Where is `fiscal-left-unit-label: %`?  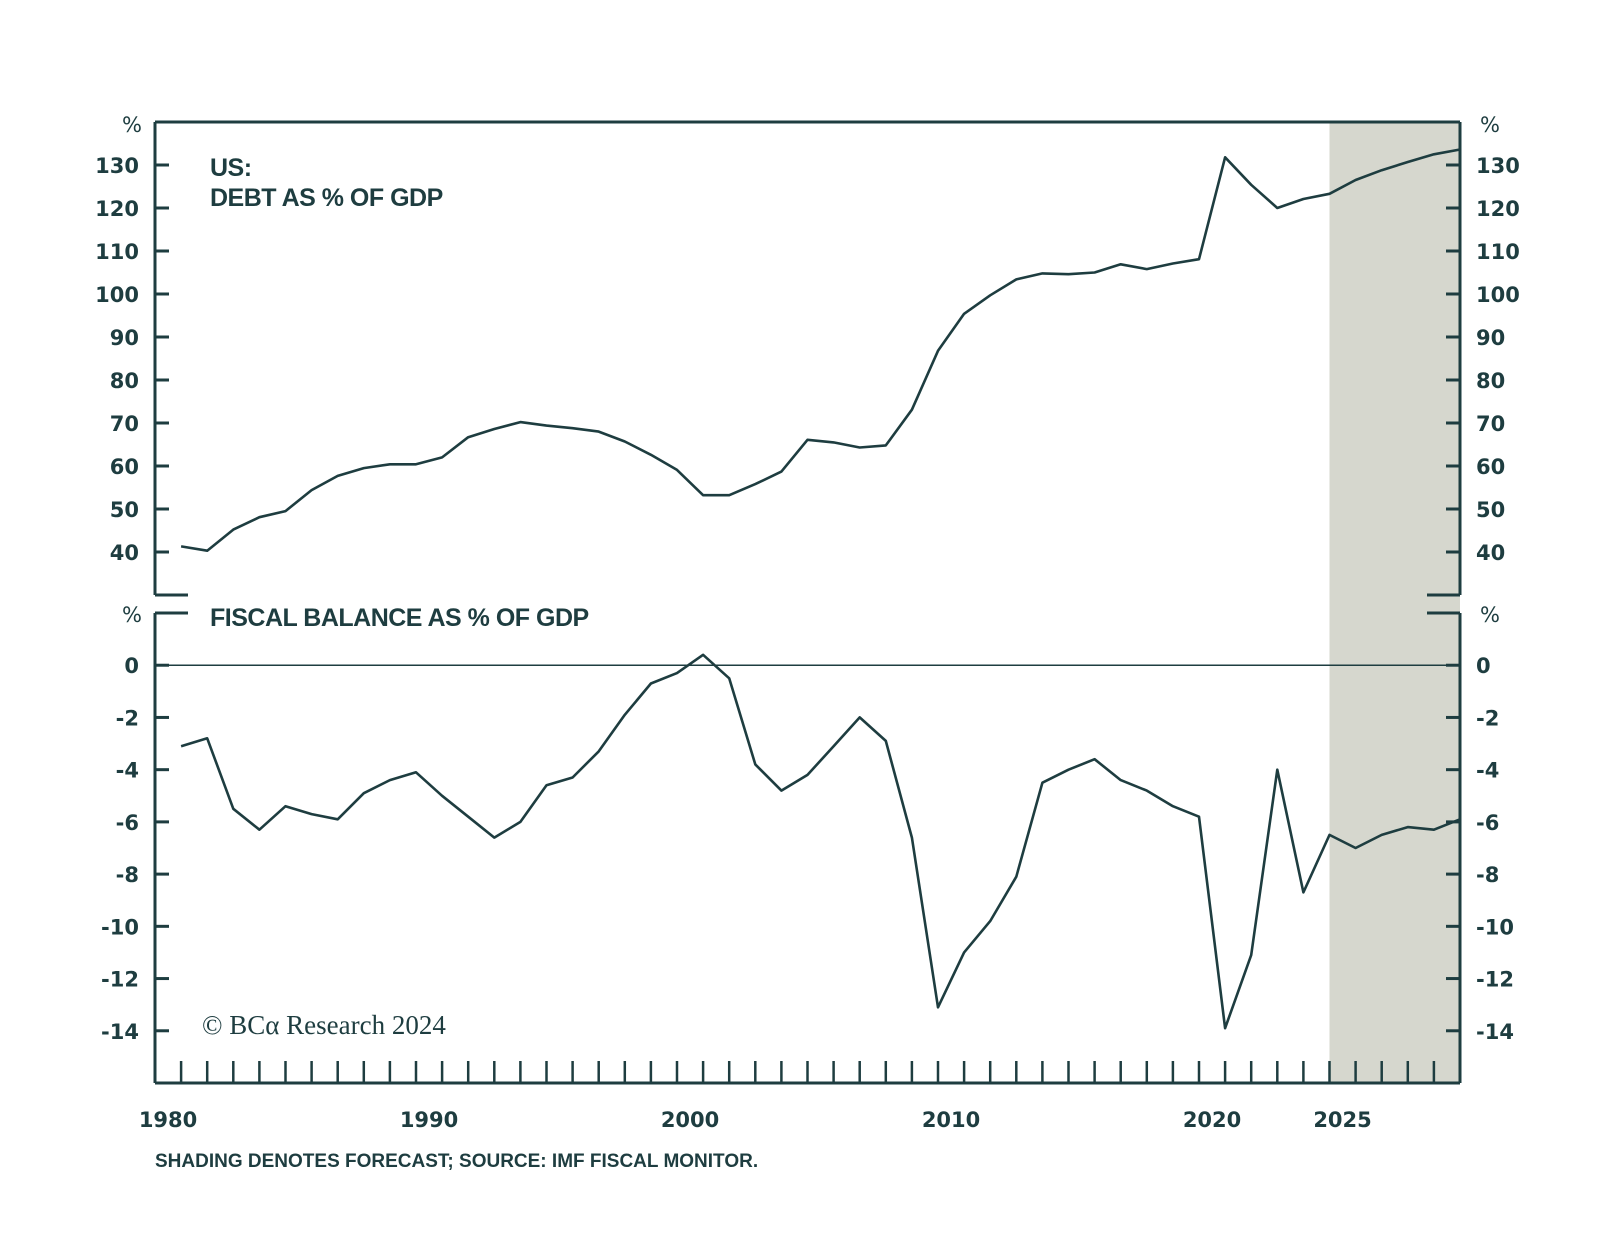 fiscal-left-unit-label: % is located at coordinates (132, 615).